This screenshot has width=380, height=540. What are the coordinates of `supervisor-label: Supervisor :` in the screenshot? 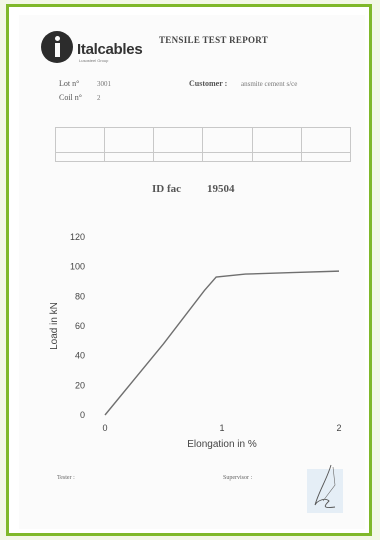 It's located at (238, 478).